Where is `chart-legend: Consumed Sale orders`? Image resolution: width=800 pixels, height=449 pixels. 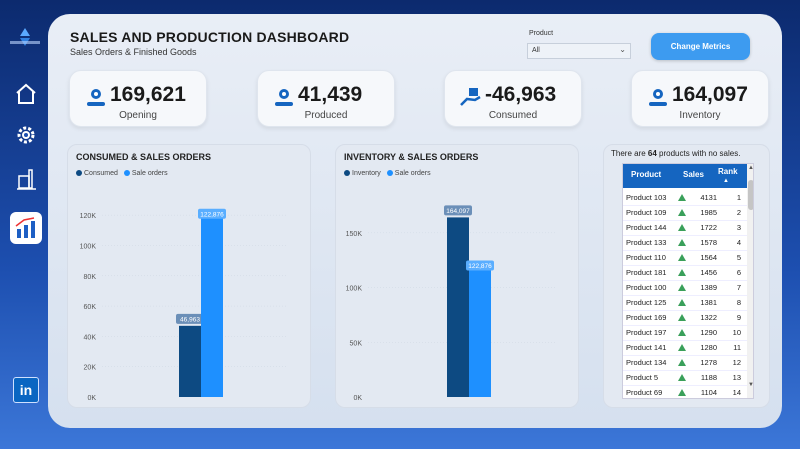
chart-legend: Consumed Sale orders is located at coordinates (122, 173).